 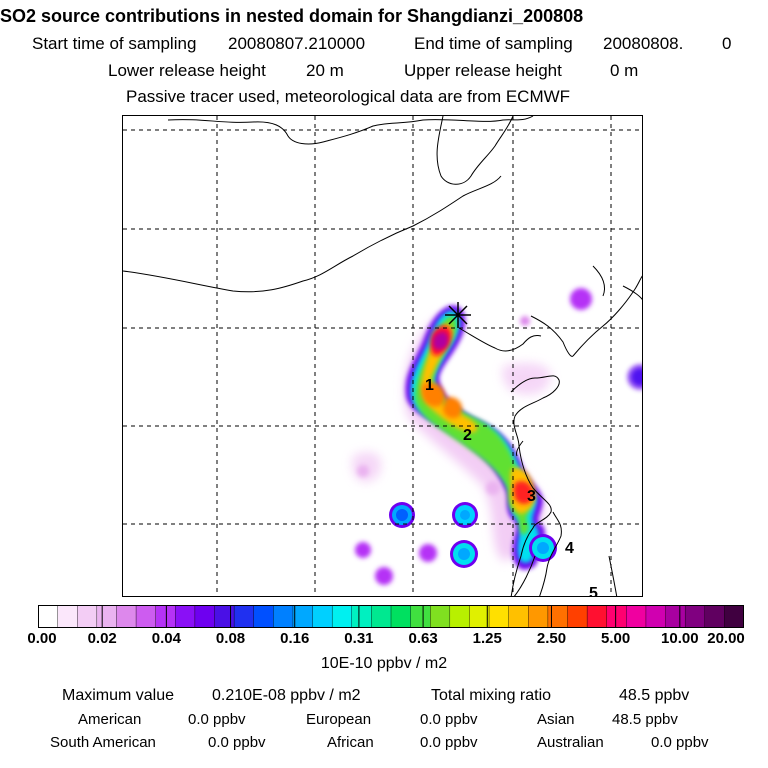 What do you see at coordinates (110, 719) in the screenshot?
I see `region-name-american: American` at bounding box center [110, 719].